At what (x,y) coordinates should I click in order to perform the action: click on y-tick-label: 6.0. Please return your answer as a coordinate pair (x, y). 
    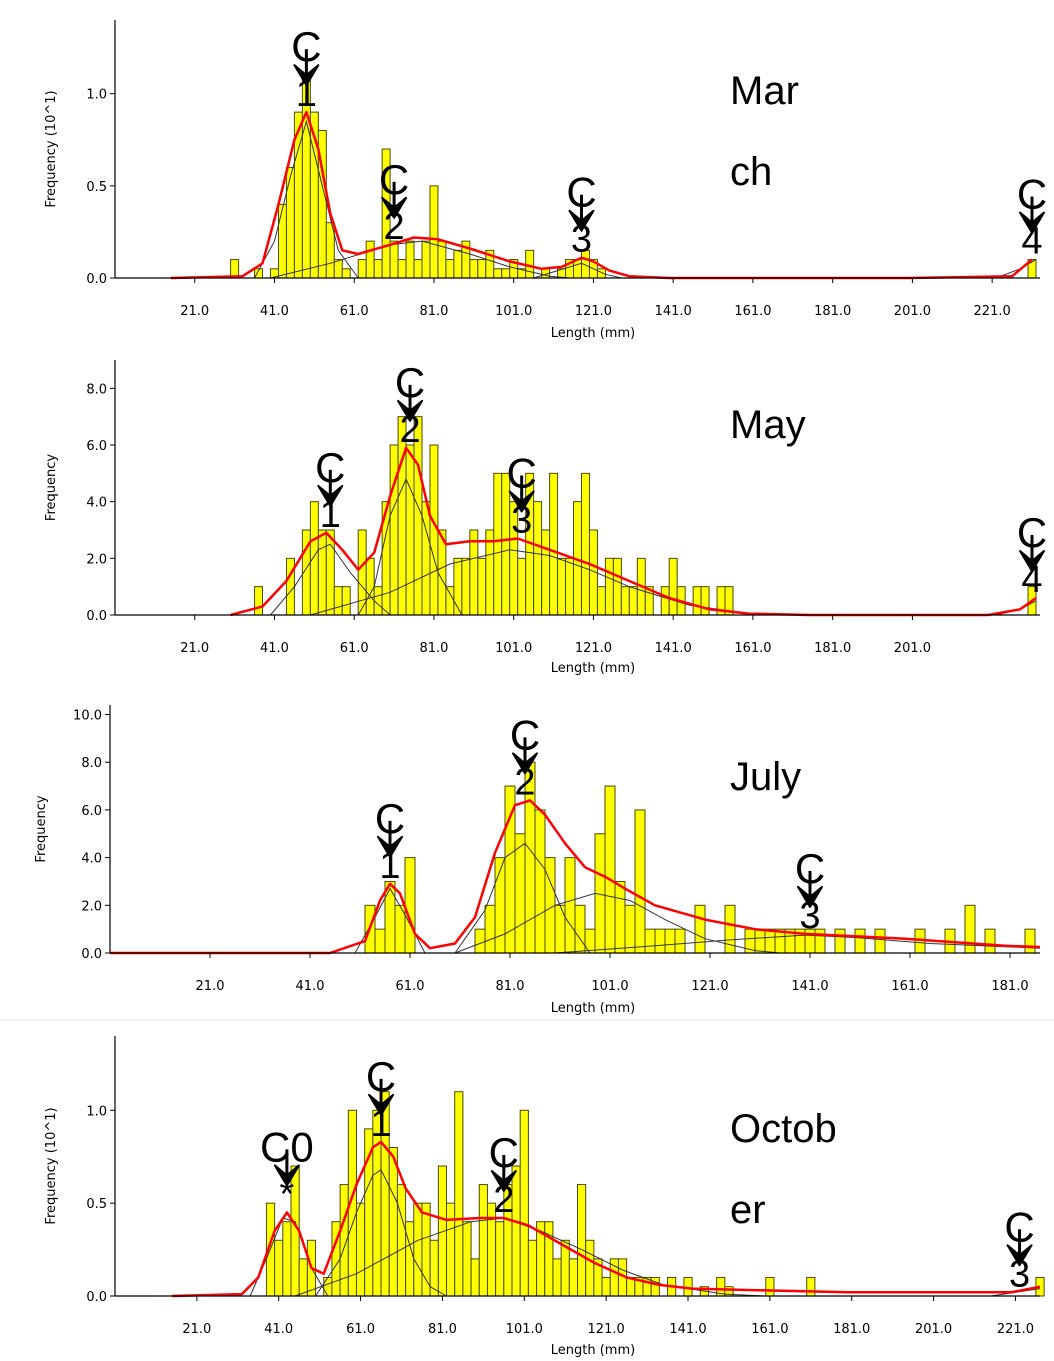
    Looking at the image, I should click on (91, 811).